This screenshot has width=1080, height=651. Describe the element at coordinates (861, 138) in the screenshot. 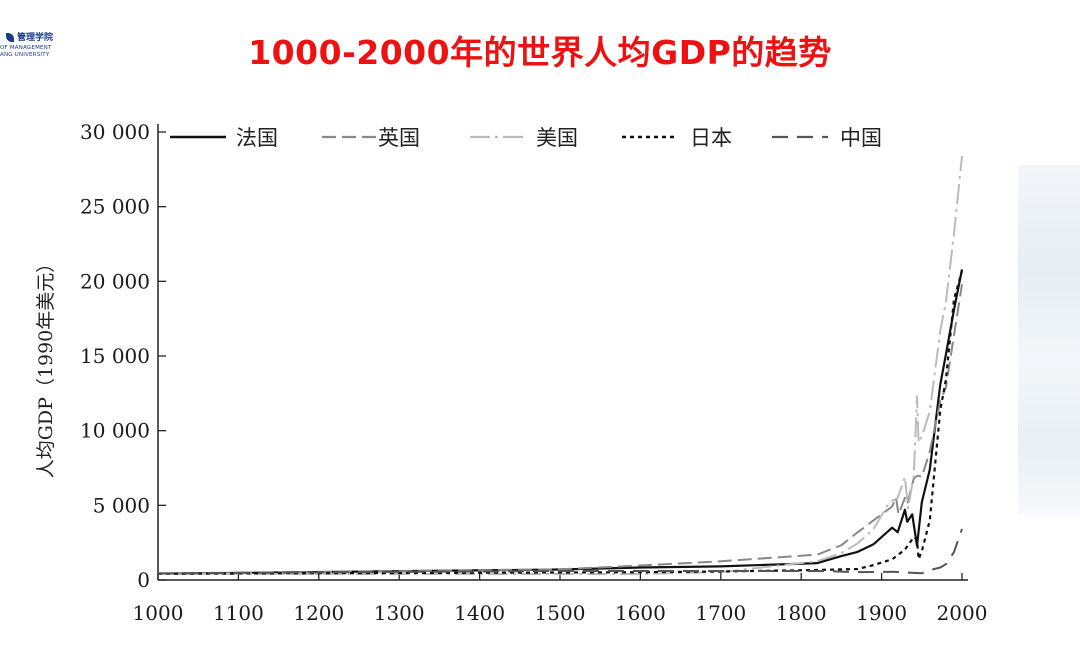

I see `legend-label-5: 中国` at that location.